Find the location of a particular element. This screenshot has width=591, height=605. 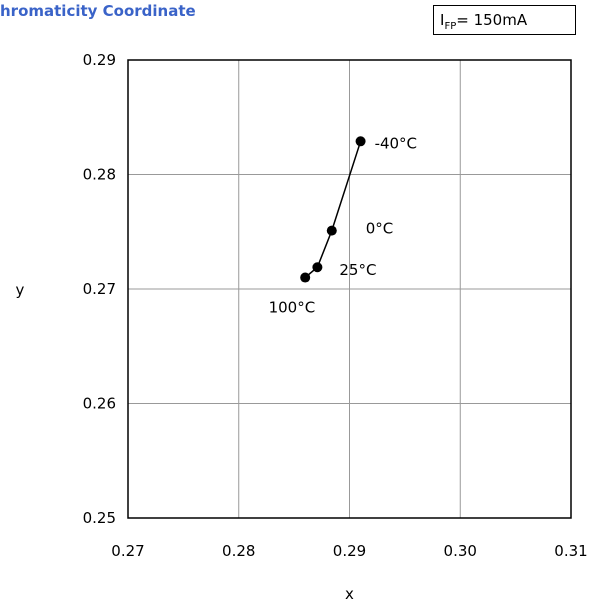

x-tick-label: 0.28 is located at coordinates (238, 551).